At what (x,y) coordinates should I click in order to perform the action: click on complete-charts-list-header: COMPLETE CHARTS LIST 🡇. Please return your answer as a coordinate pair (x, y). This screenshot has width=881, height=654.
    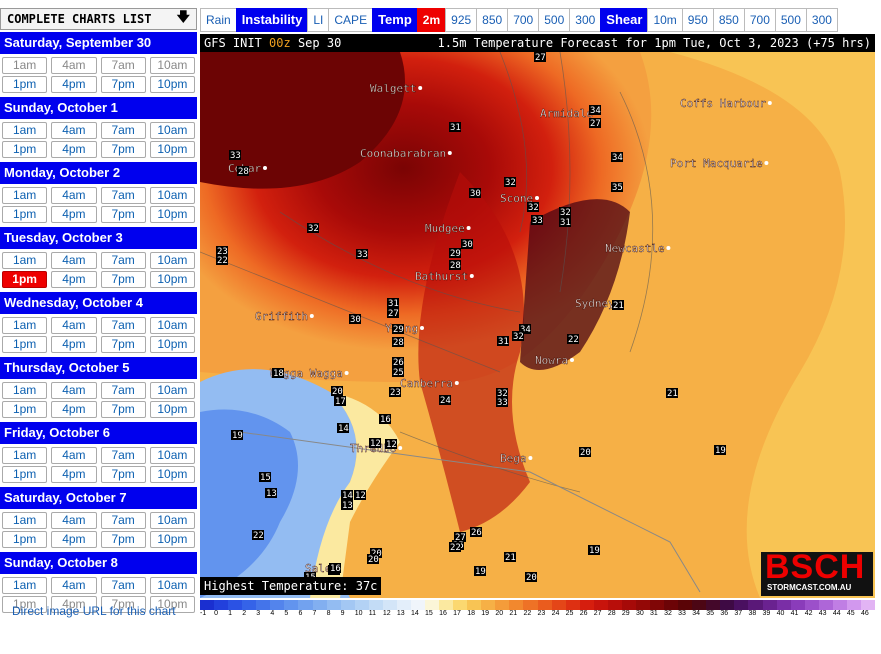
    Looking at the image, I should click on (98, 19).